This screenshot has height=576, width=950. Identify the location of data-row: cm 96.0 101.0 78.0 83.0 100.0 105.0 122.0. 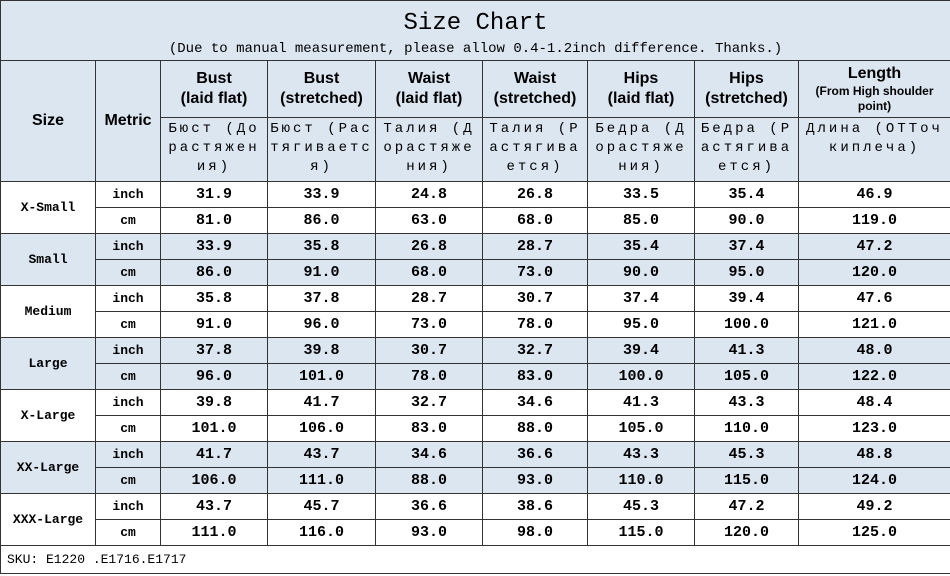
(475, 376).